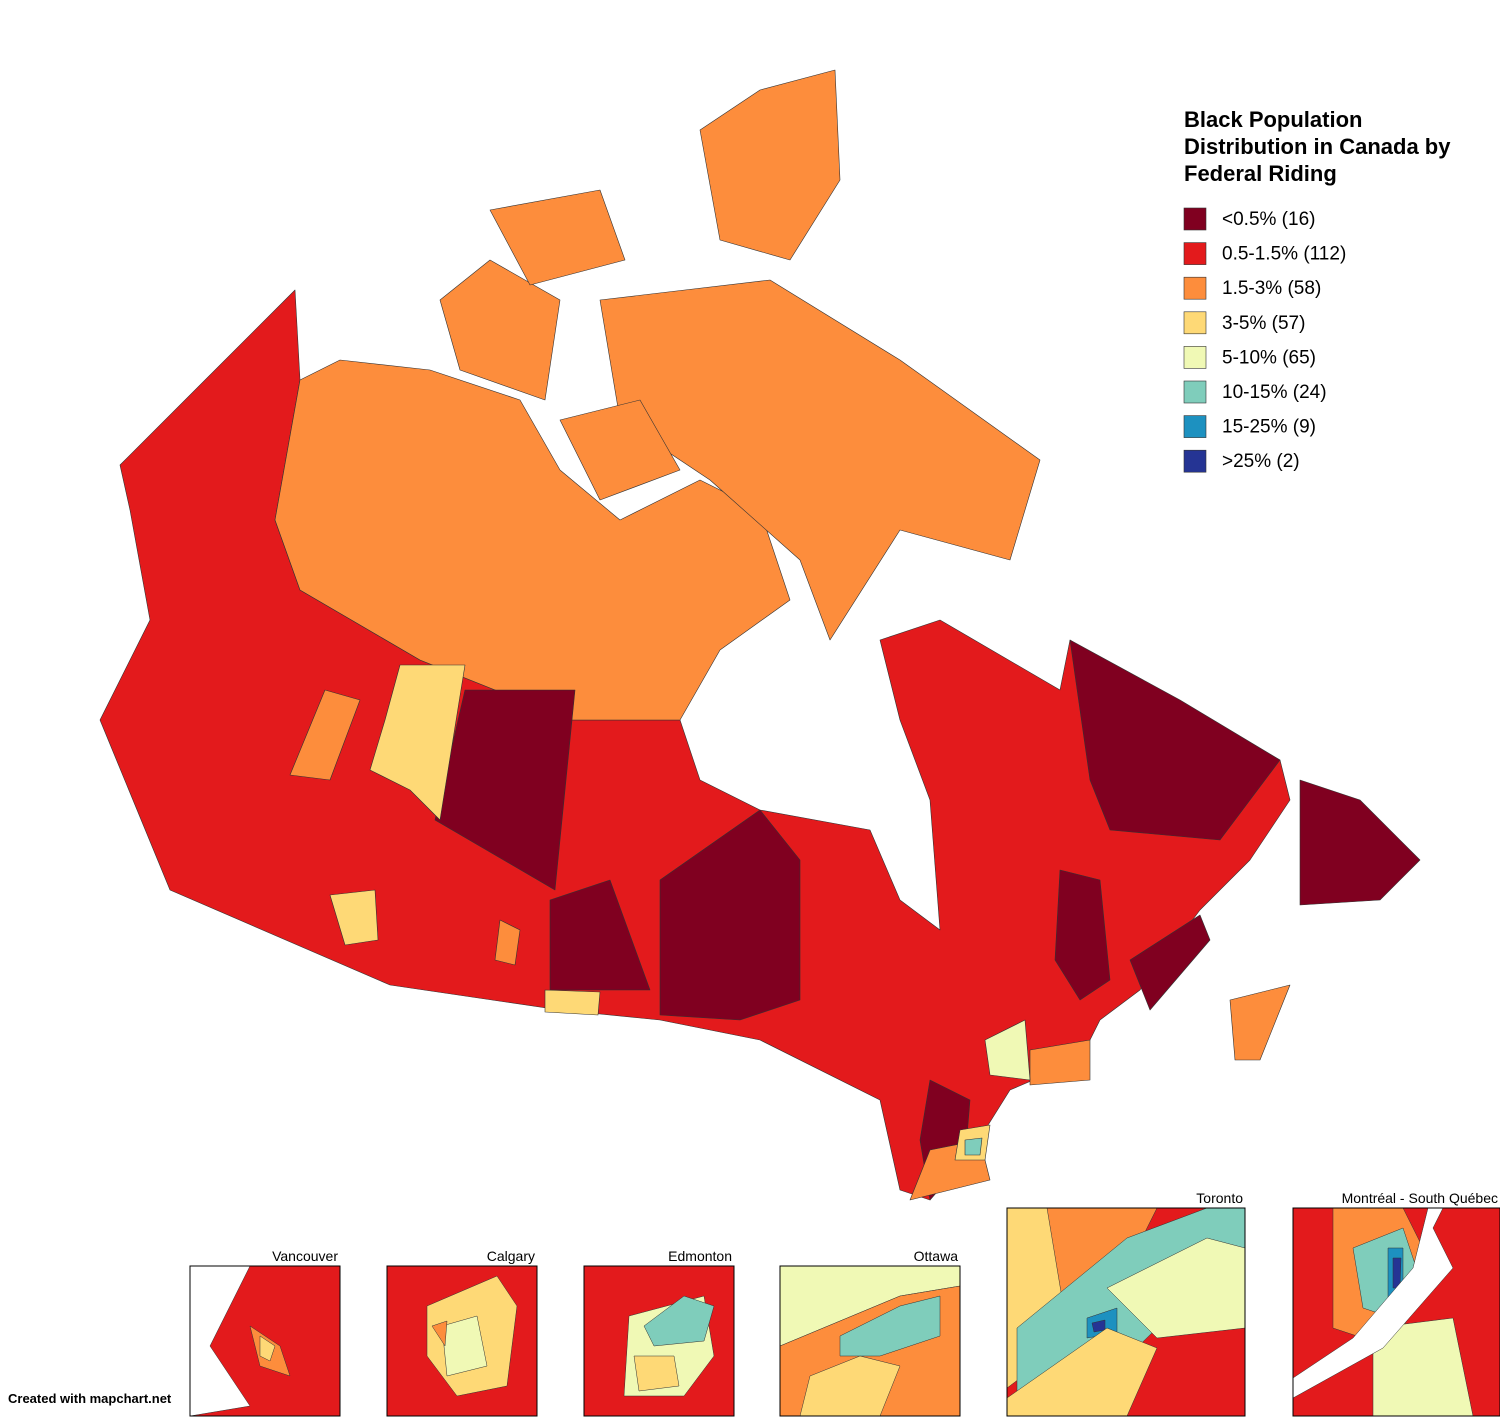 The height and width of the screenshot is (1417, 1500). Describe the element at coordinates (1317, 146) in the screenshot. I see `title: Distribution in Canada by` at that location.